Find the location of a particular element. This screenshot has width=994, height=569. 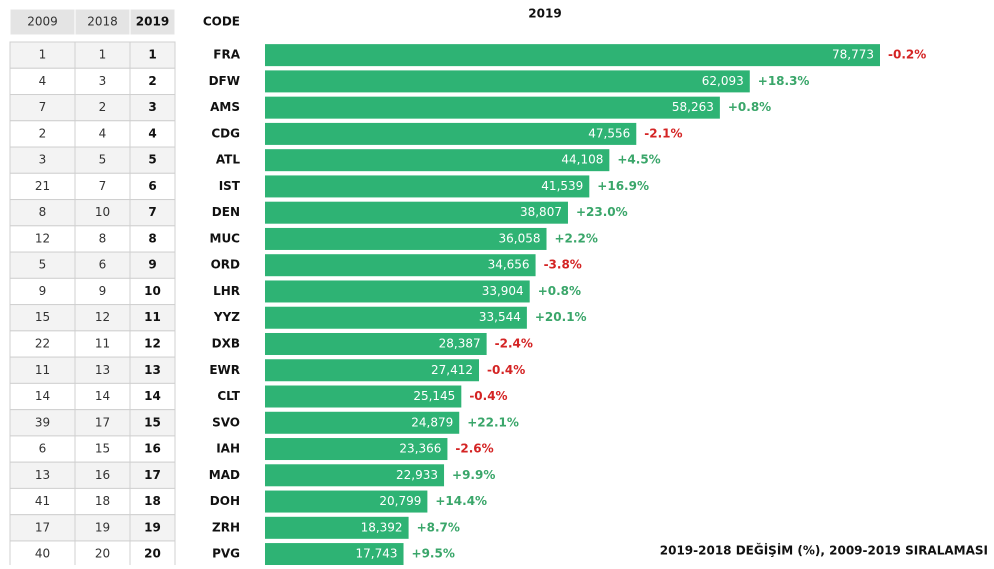

rank-value: 40 is located at coordinates (42, 554).